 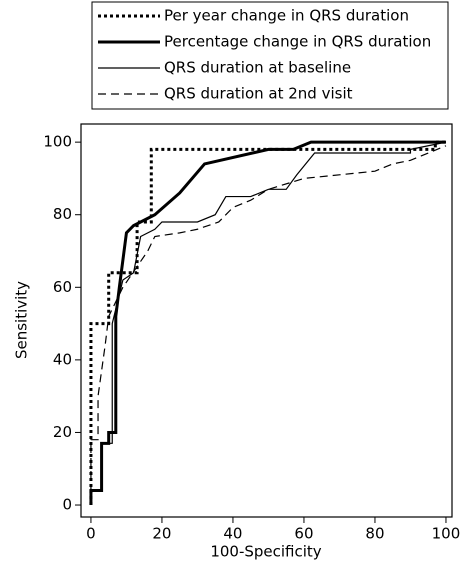 What do you see at coordinates (303, 534) in the screenshot?
I see `x-tick-label: 60` at bounding box center [303, 534].